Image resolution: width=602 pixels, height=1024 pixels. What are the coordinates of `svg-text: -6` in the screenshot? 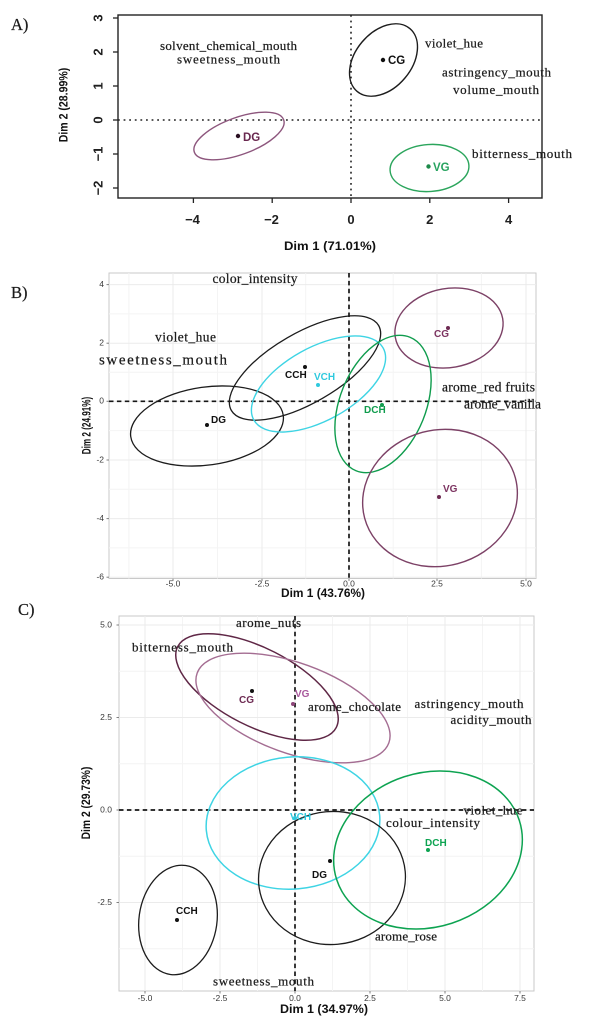 It's located at (100, 577).